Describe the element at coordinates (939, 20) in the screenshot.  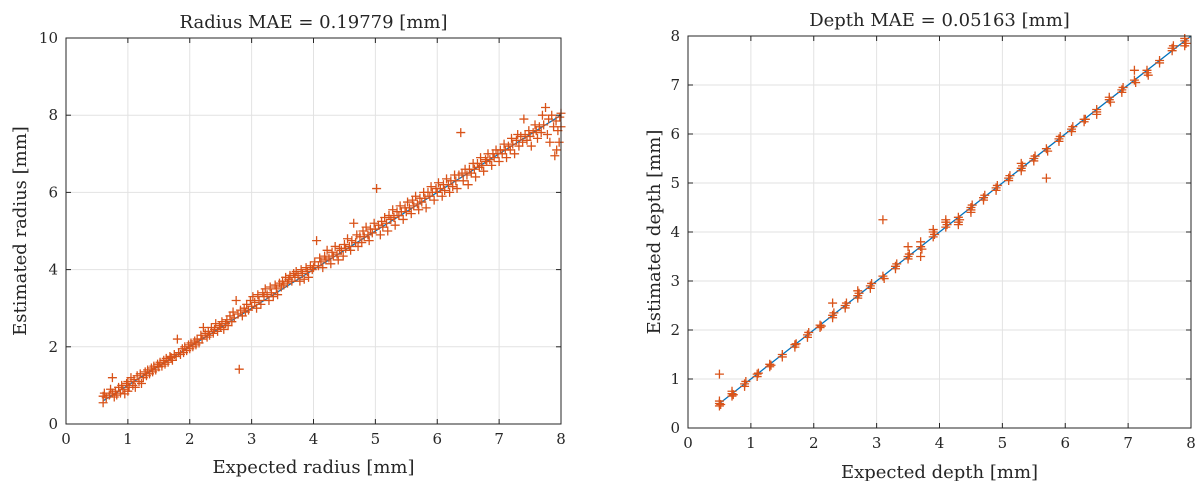
I see `chart-title: Depth MAE = 0.05163 [mm]` at that location.